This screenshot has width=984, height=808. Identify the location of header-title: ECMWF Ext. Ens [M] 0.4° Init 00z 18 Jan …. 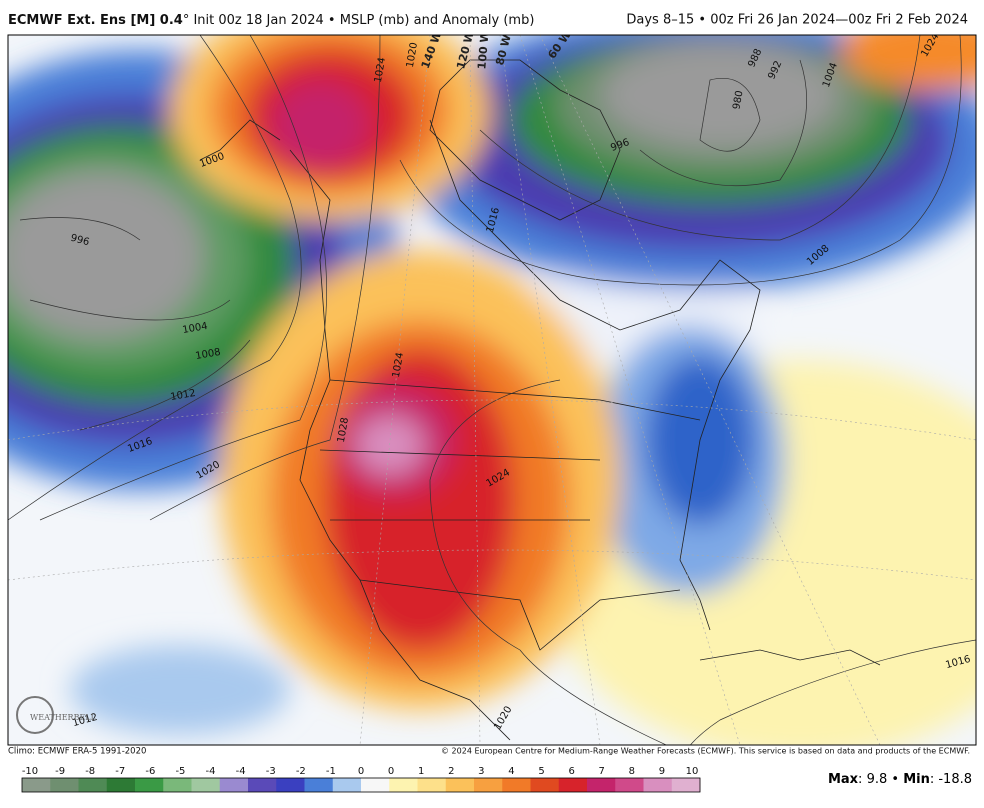
(271, 20).